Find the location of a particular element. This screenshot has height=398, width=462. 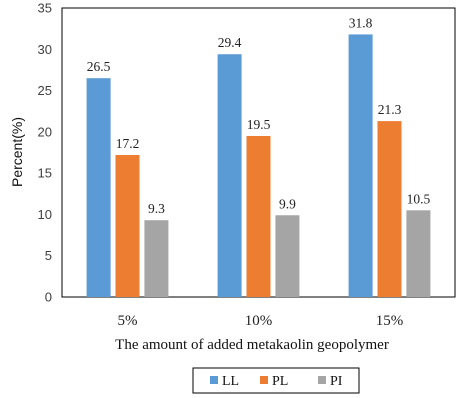

legend-frame is located at coordinates (276, 380).